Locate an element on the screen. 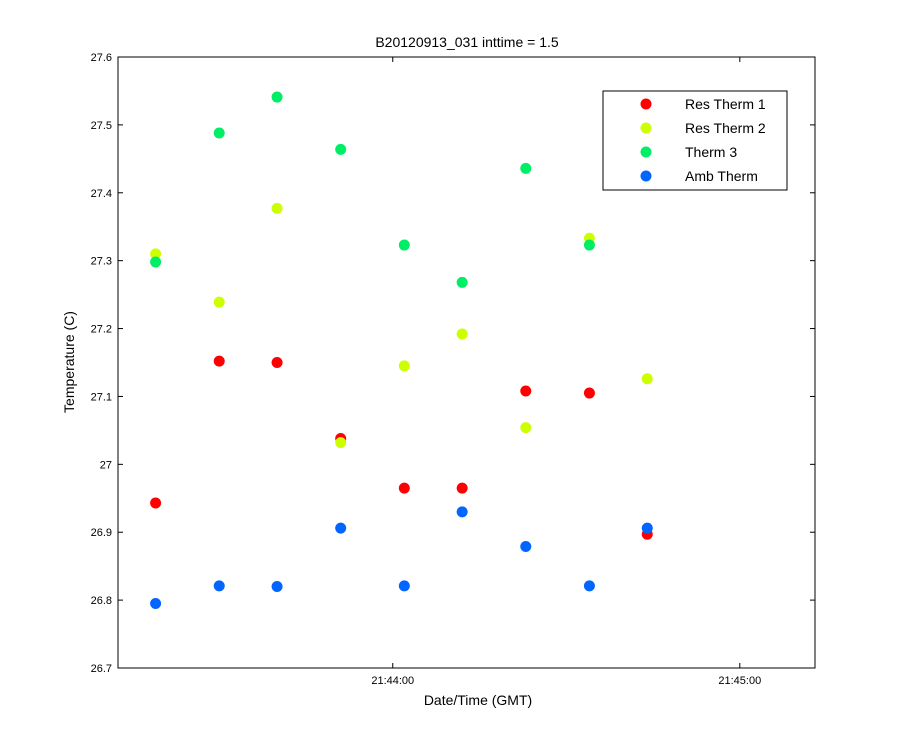  y-tick-label: 27.2 is located at coordinates (101, 330).